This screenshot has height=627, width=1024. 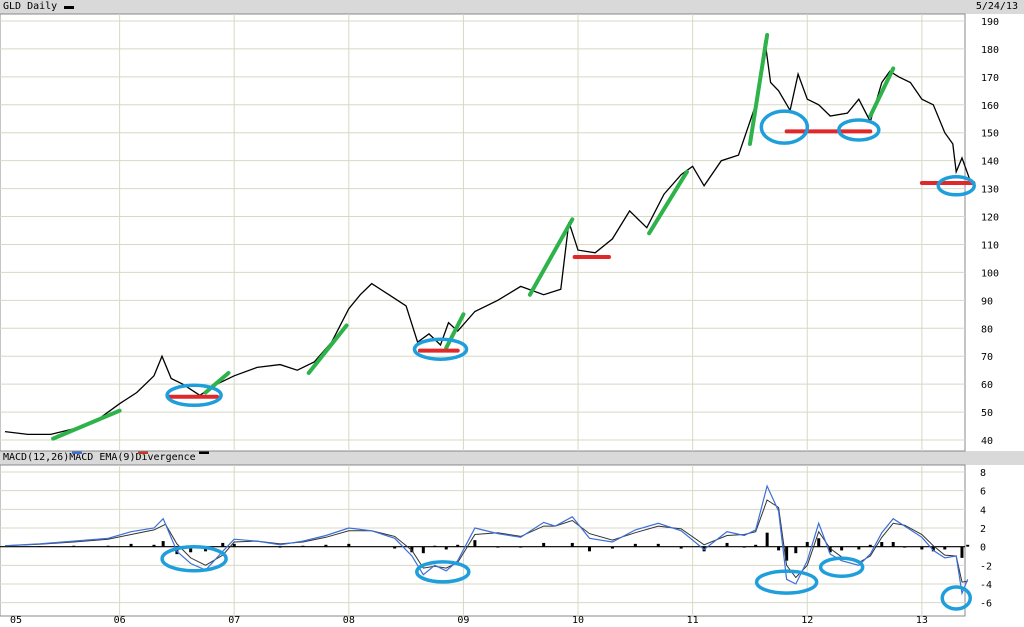 What do you see at coordinates (234, 620) in the screenshot?
I see `x-tick-label: 07` at bounding box center [234, 620].